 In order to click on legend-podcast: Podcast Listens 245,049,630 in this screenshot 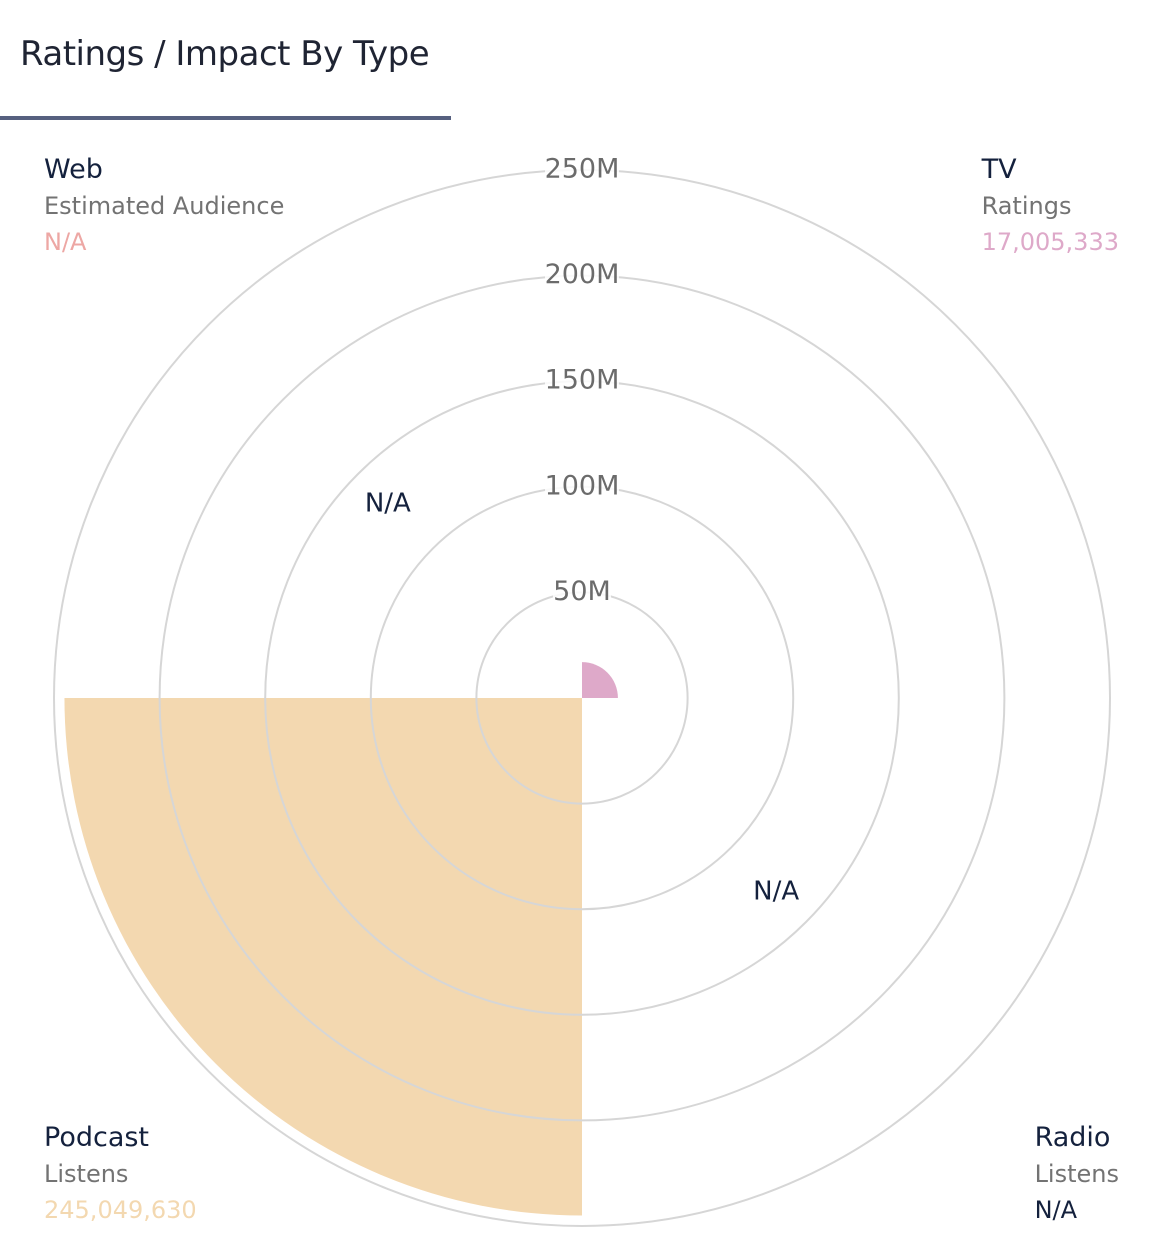, I will do `click(120, 1174)`.